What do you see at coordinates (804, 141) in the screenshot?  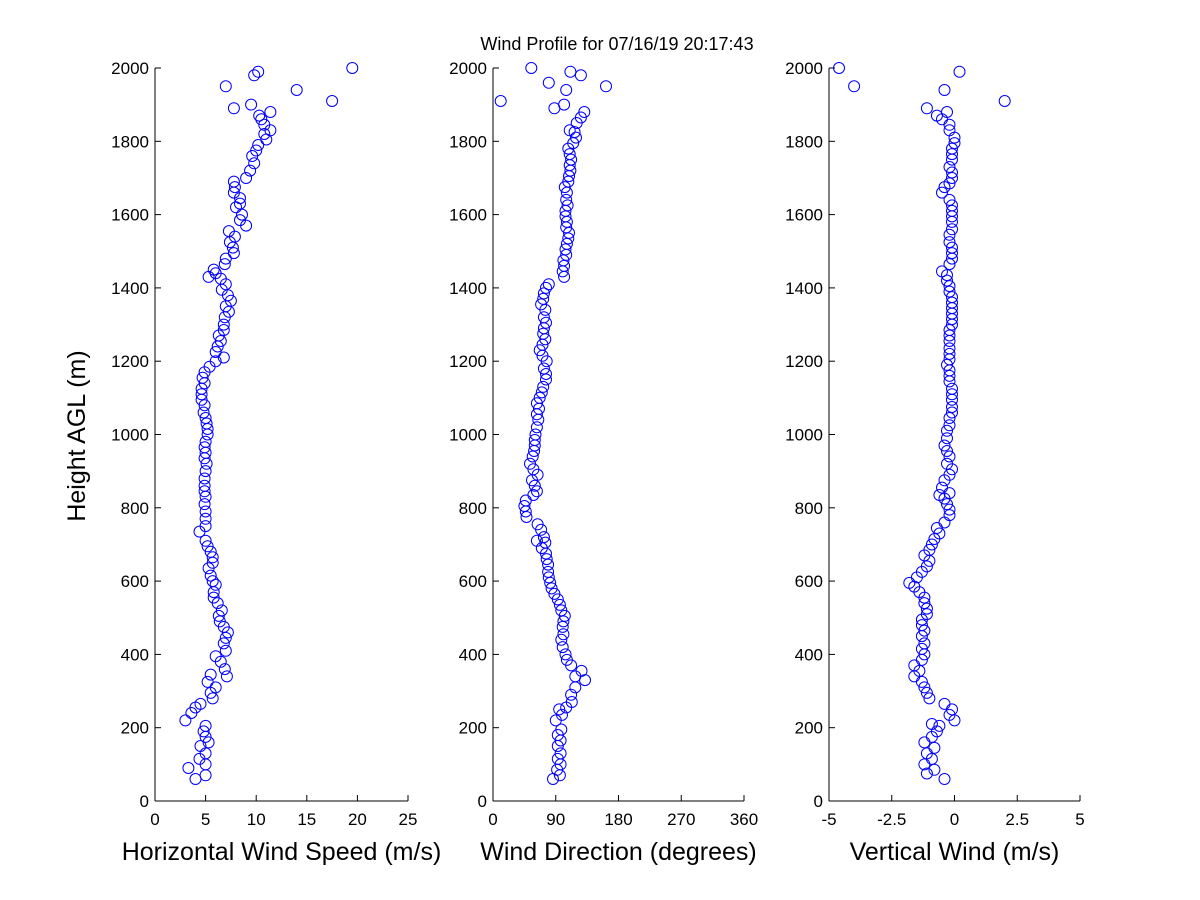 I see `y-tick-label: 1800` at bounding box center [804, 141].